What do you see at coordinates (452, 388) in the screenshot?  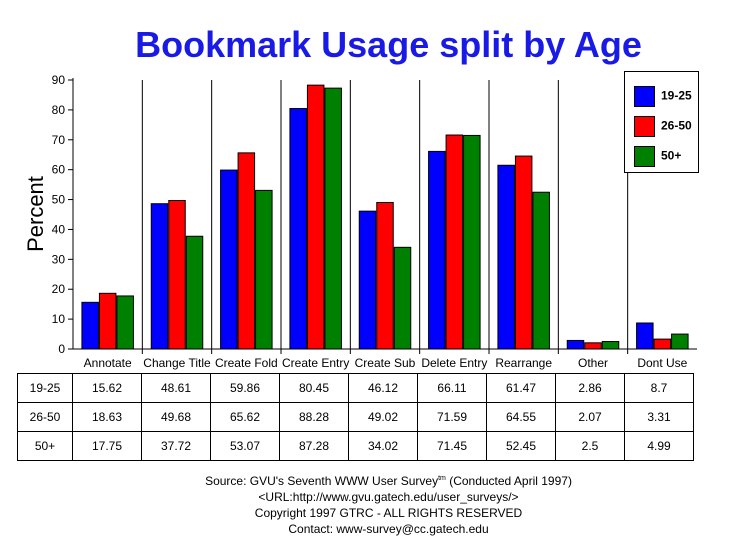 I see `table-cell: 66.11` at bounding box center [452, 388].